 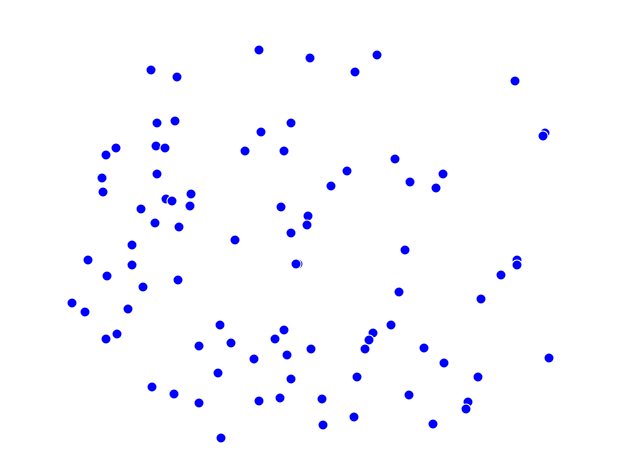 What do you see at coordinates (66, 238) in the screenshot?
I see `left-goal-square` at bounding box center [66, 238].